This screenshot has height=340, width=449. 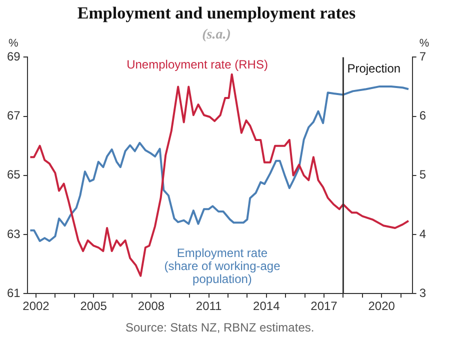 What do you see at coordinates (197, 65) in the screenshot?
I see `series-label: Unemployment rate (RHS)` at bounding box center [197, 65].